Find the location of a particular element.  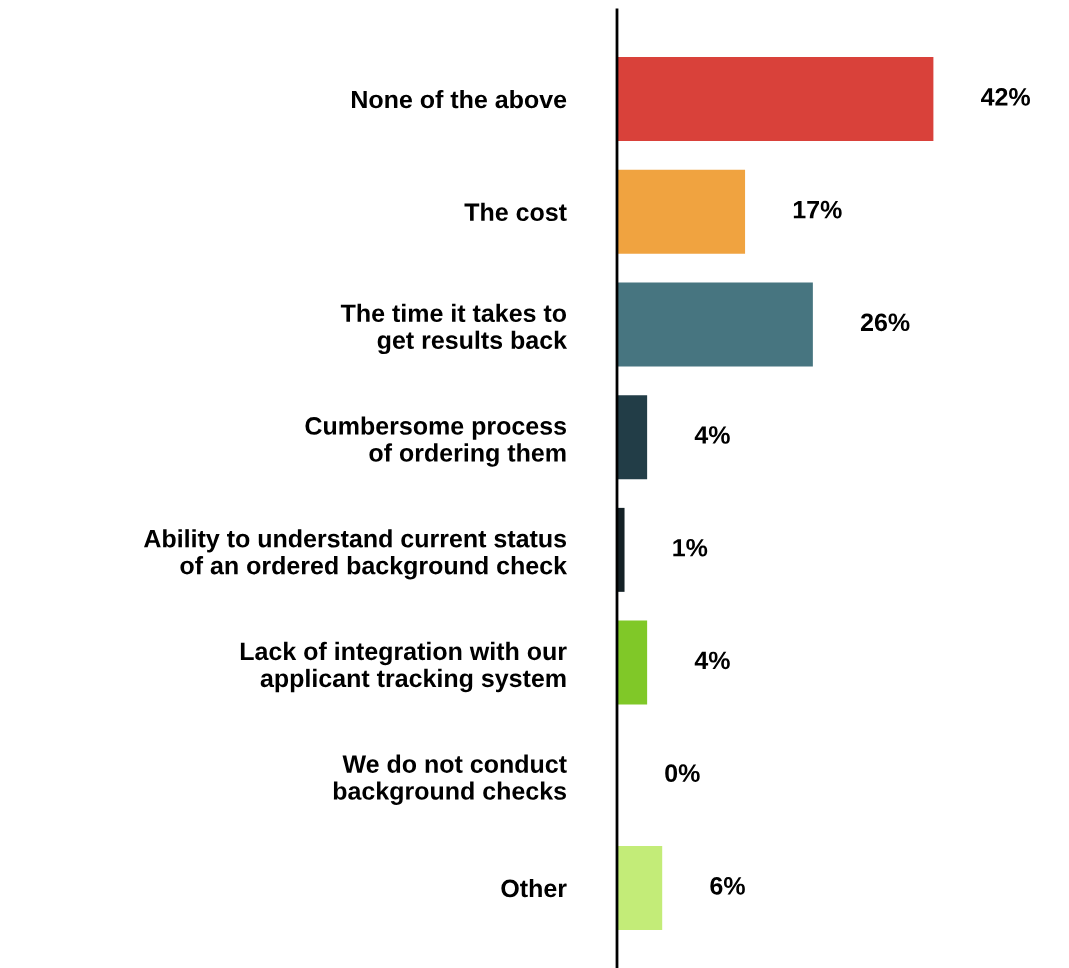

y-tick-label: Ability to understand current status of an ordered background check is located at coordinates (356, 554).